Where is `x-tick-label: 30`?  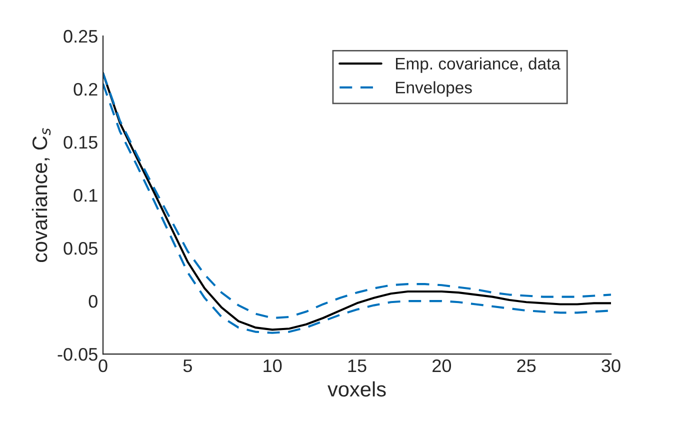
x-tick-label: 30 is located at coordinates (611, 365).